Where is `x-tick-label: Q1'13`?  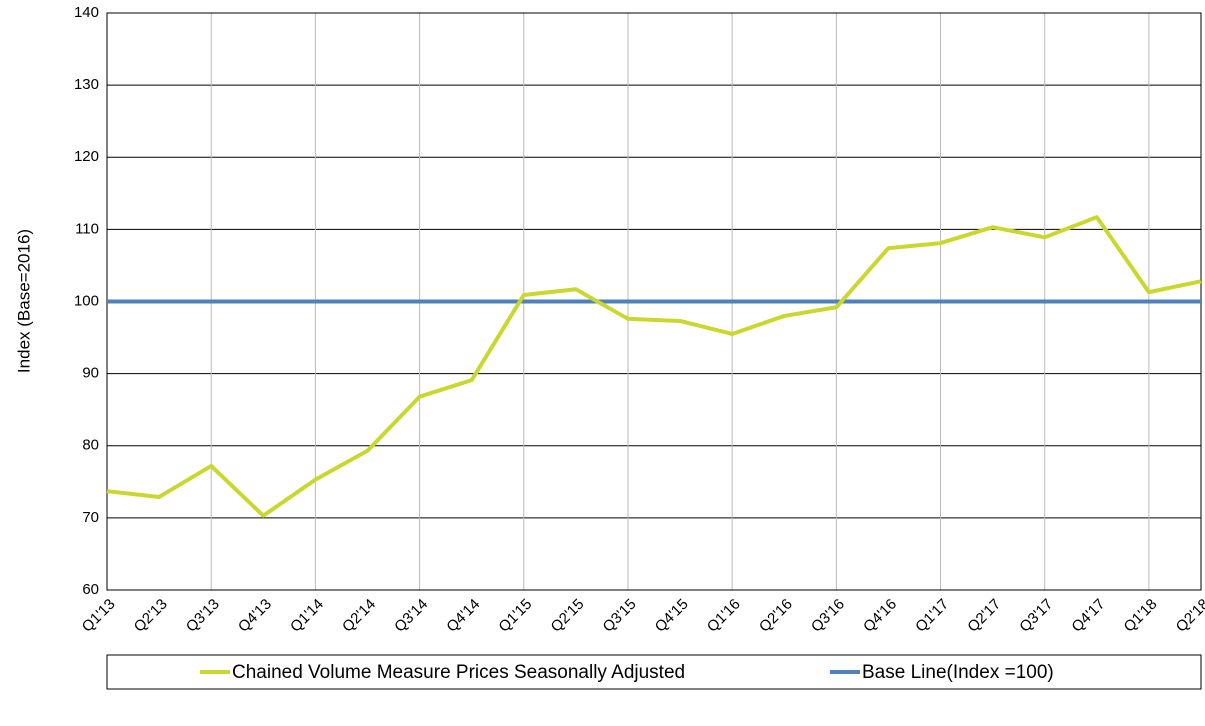 x-tick-label: Q1'13 is located at coordinates (99, 616).